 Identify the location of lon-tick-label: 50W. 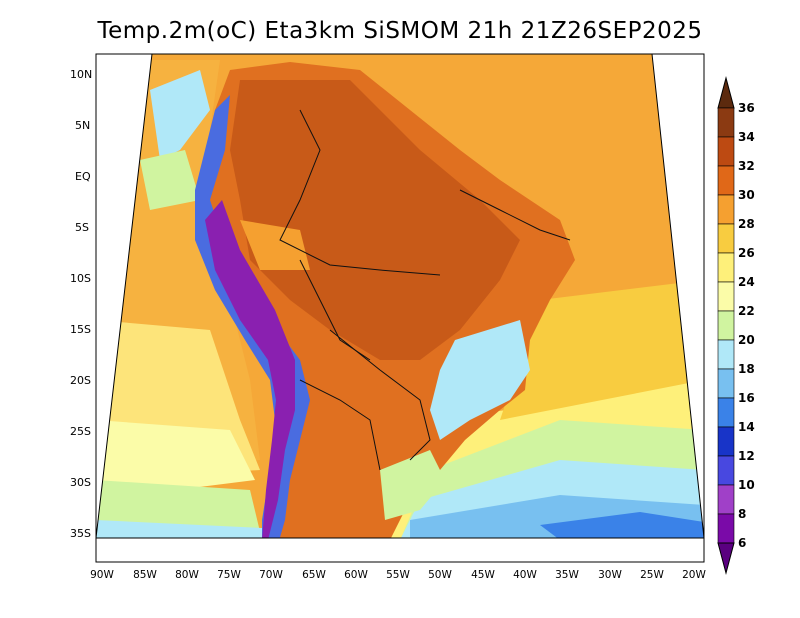
(440, 575).